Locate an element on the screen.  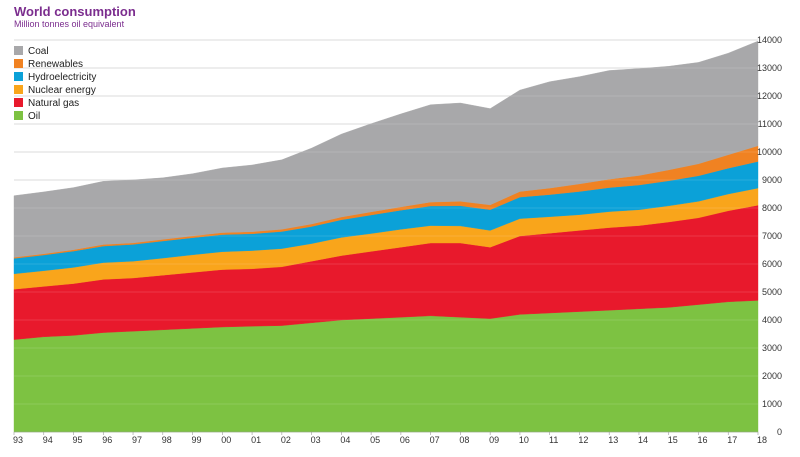
legend-swatch-hydroelectricity is located at coordinates (18, 76).